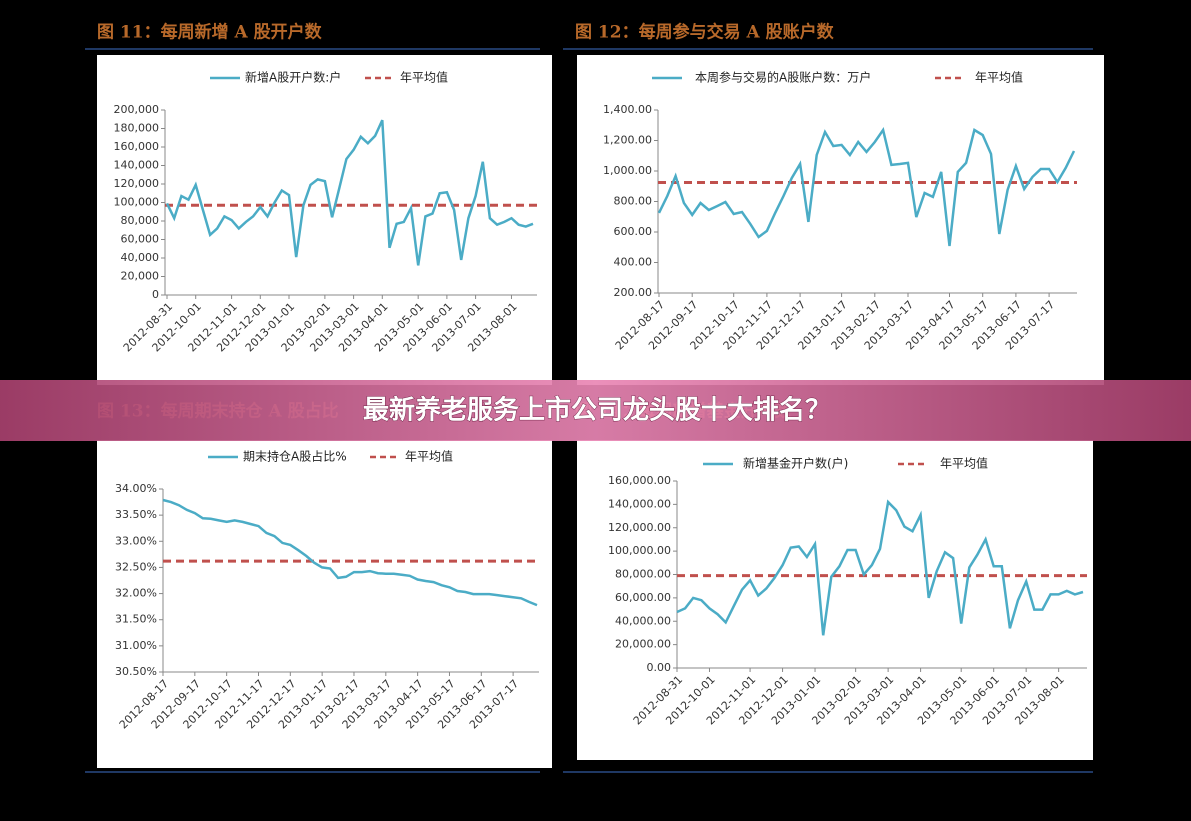  I want to click on y-tick-label: 40,000.00, so click(643, 620).